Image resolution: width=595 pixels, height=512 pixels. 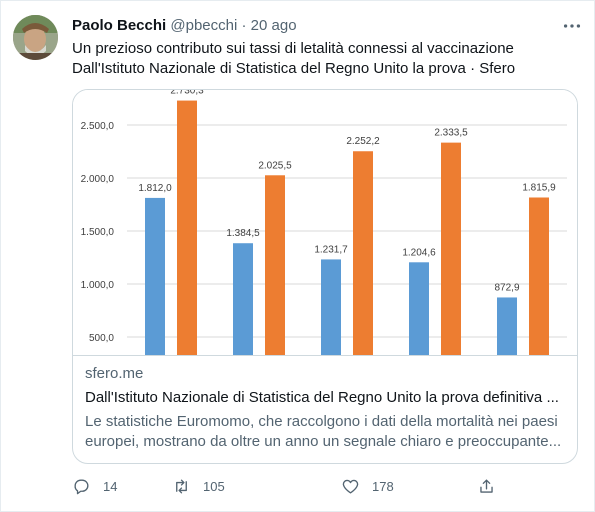 What do you see at coordinates (275, 165) in the screenshot?
I see `data-label: 2.025,5` at bounding box center [275, 165].